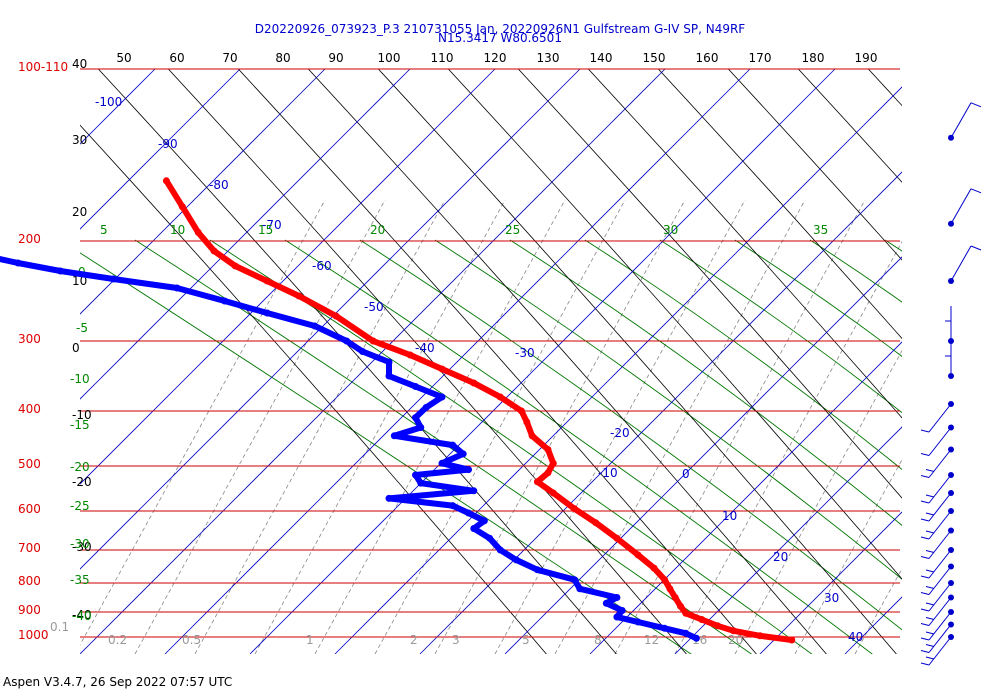  Describe the element at coordinates (651, 640) in the screenshot. I see `mixing-ratio-label: 12` at that location.